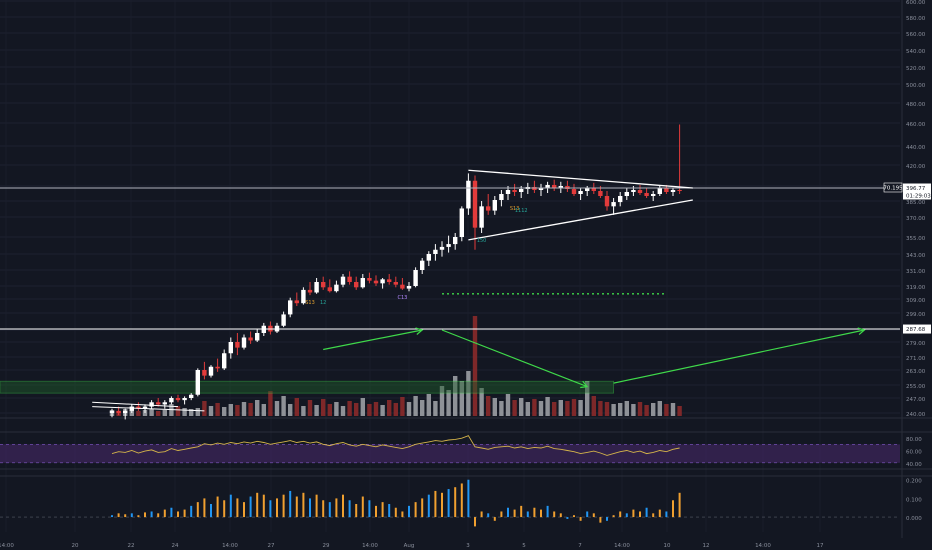  Describe the element at coordinates (521, 211) in the screenshot. I see `td-sequential-label: 1112` at that location.